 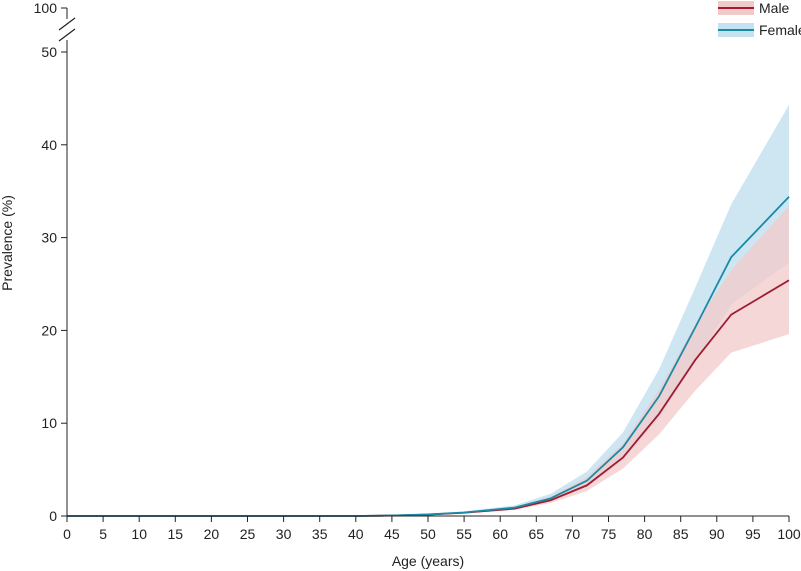 I want to click on legend: Male Female, so click(x=759, y=19).